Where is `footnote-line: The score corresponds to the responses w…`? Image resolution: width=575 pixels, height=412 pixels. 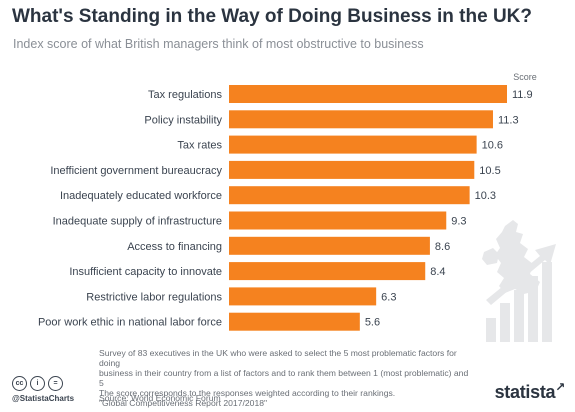 footnote-line: The score corresponds to the responses w… is located at coordinates (247, 393).